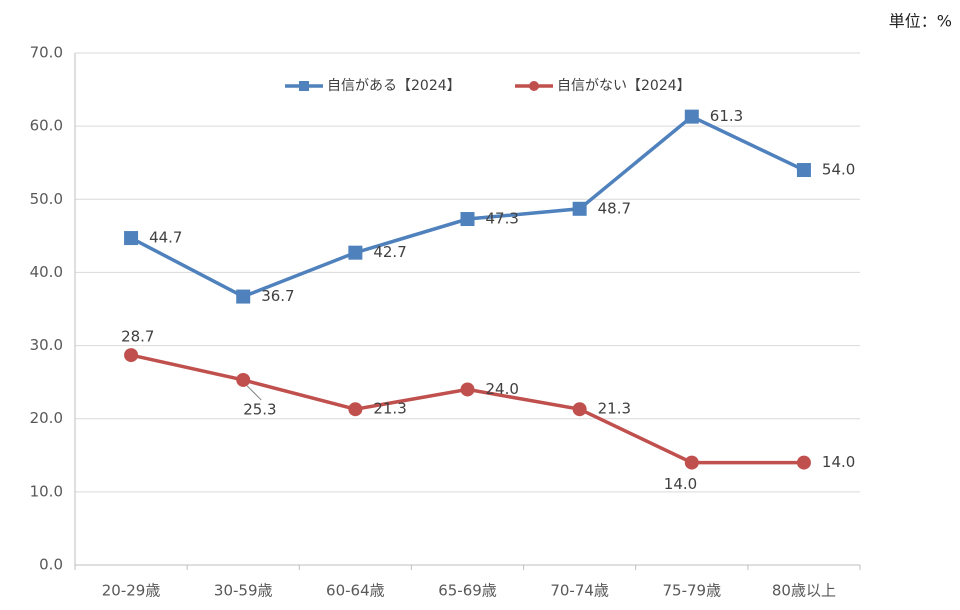  What do you see at coordinates (131, 591) in the screenshot?
I see `x-tick-label: 20-29歳` at bounding box center [131, 591].